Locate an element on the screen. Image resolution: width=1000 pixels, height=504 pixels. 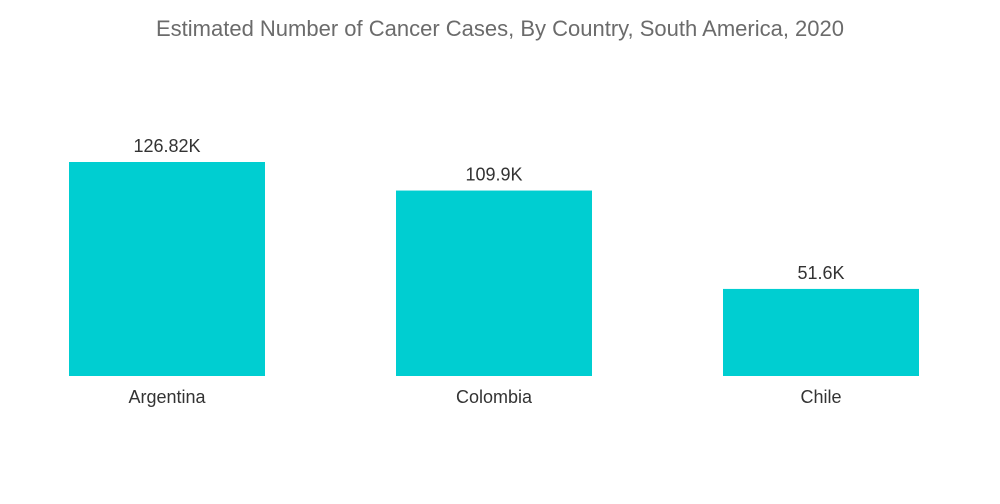
category-label-chile: Chile is located at coordinates (820, 397).